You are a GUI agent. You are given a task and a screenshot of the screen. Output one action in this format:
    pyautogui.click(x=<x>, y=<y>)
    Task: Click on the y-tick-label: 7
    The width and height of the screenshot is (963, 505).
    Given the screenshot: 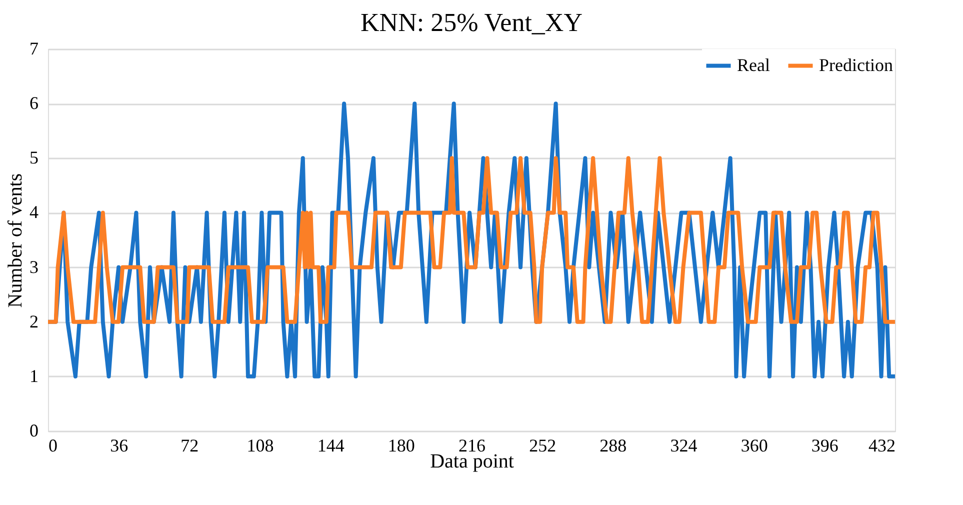 What is the action you would take?
    pyautogui.click(x=34, y=48)
    